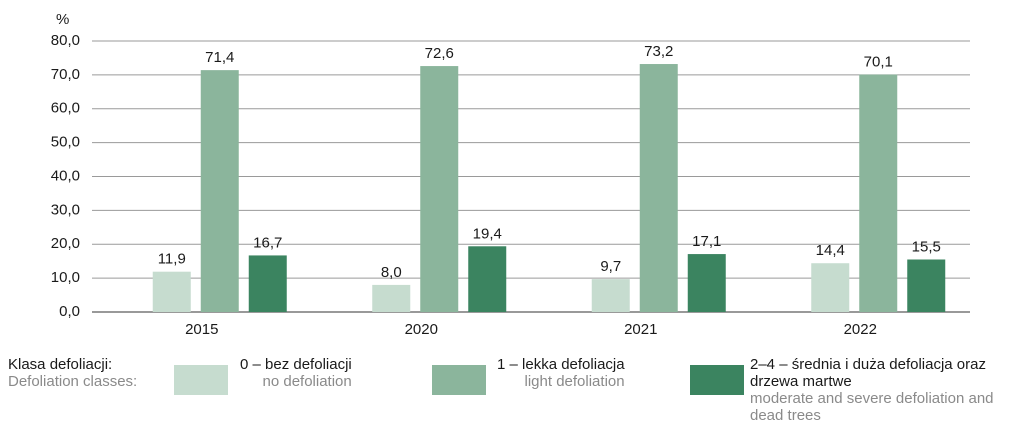 The height and width of the screenshot is (436, 1023). I want to click on data-label: 9,7, so click(610, 266).